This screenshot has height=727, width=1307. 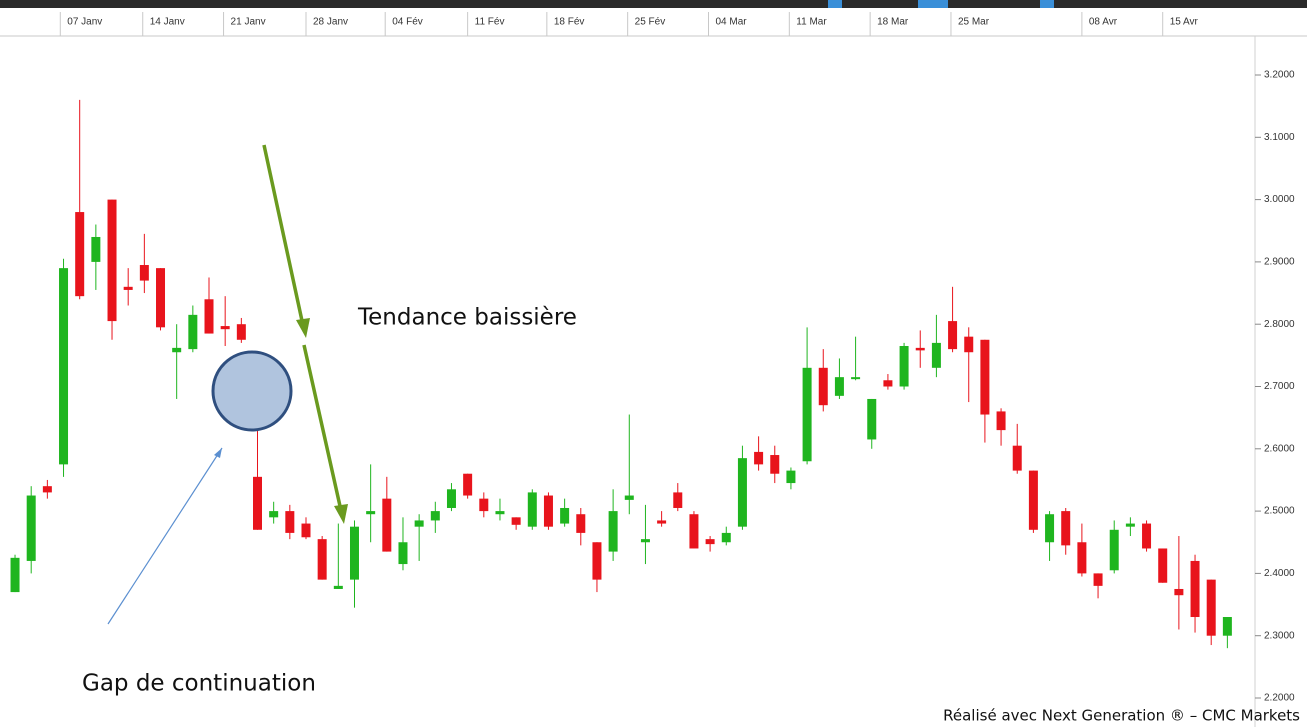 What do you see at coordinates (252, 391) in the screenshot?
I see `gap-circle` at bounding box center [252, 391].